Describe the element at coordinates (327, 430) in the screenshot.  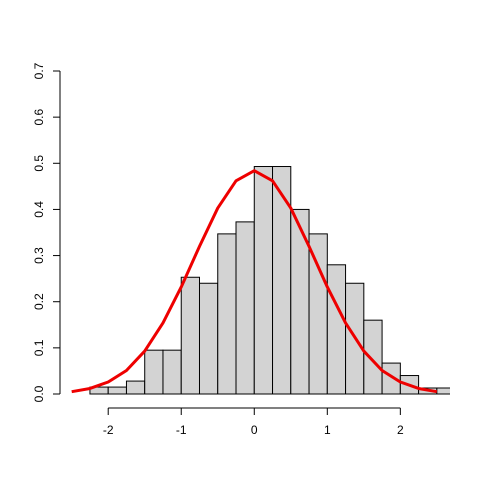
I see `x-tick-label: 1` at that location.